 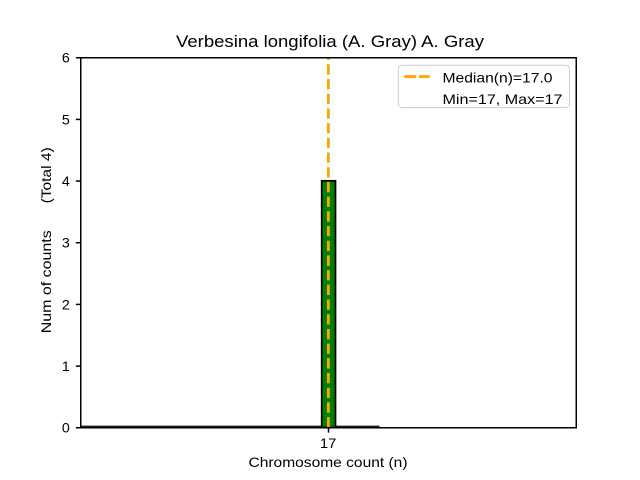 I want to click on svg-text: Chromosome count (n), so click(x=328, y=462).